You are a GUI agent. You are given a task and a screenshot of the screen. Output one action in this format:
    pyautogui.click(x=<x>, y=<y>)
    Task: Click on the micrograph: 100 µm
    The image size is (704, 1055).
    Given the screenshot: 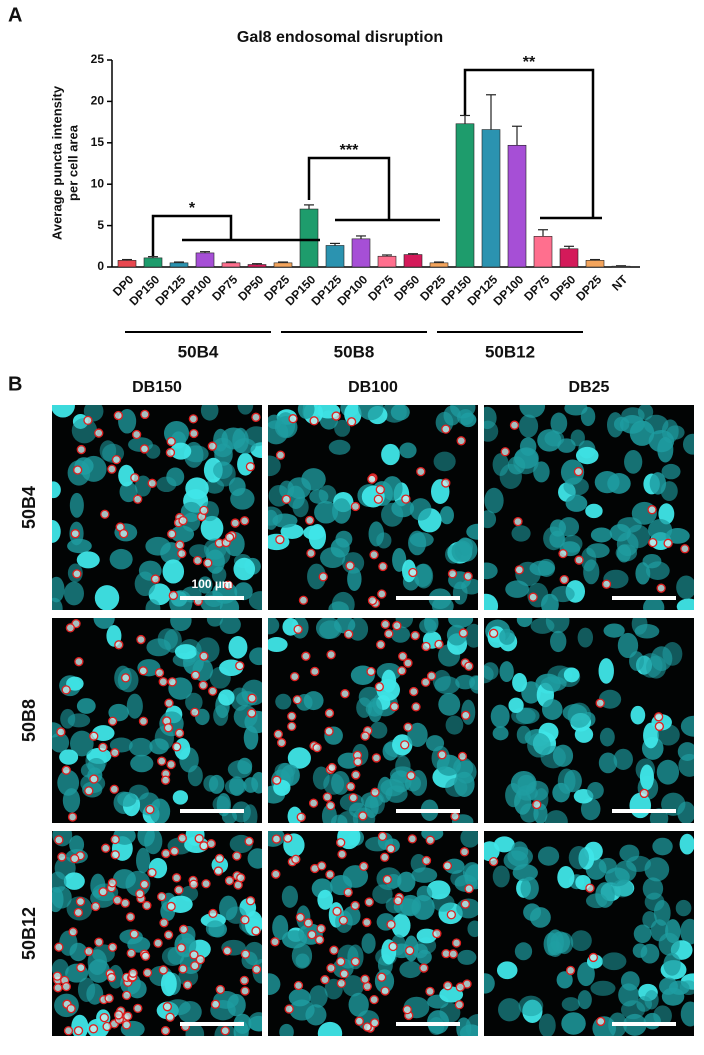 What is the action you would take?
    pyautogui.click(x=158, y=506)
    